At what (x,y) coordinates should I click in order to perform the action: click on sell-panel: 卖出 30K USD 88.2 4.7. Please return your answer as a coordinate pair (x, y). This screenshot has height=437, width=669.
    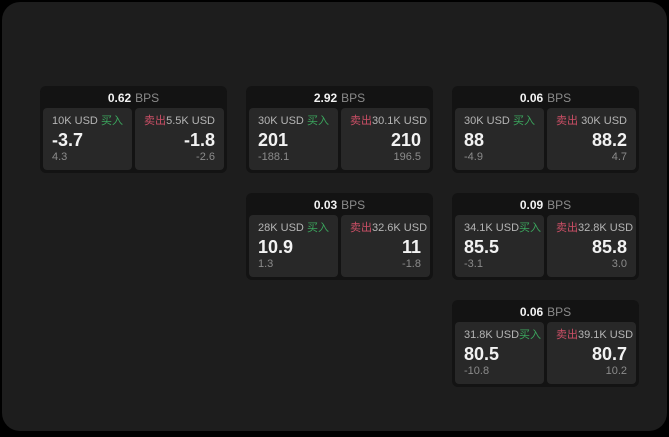
    Looking at the image, I should click on (591, 139).